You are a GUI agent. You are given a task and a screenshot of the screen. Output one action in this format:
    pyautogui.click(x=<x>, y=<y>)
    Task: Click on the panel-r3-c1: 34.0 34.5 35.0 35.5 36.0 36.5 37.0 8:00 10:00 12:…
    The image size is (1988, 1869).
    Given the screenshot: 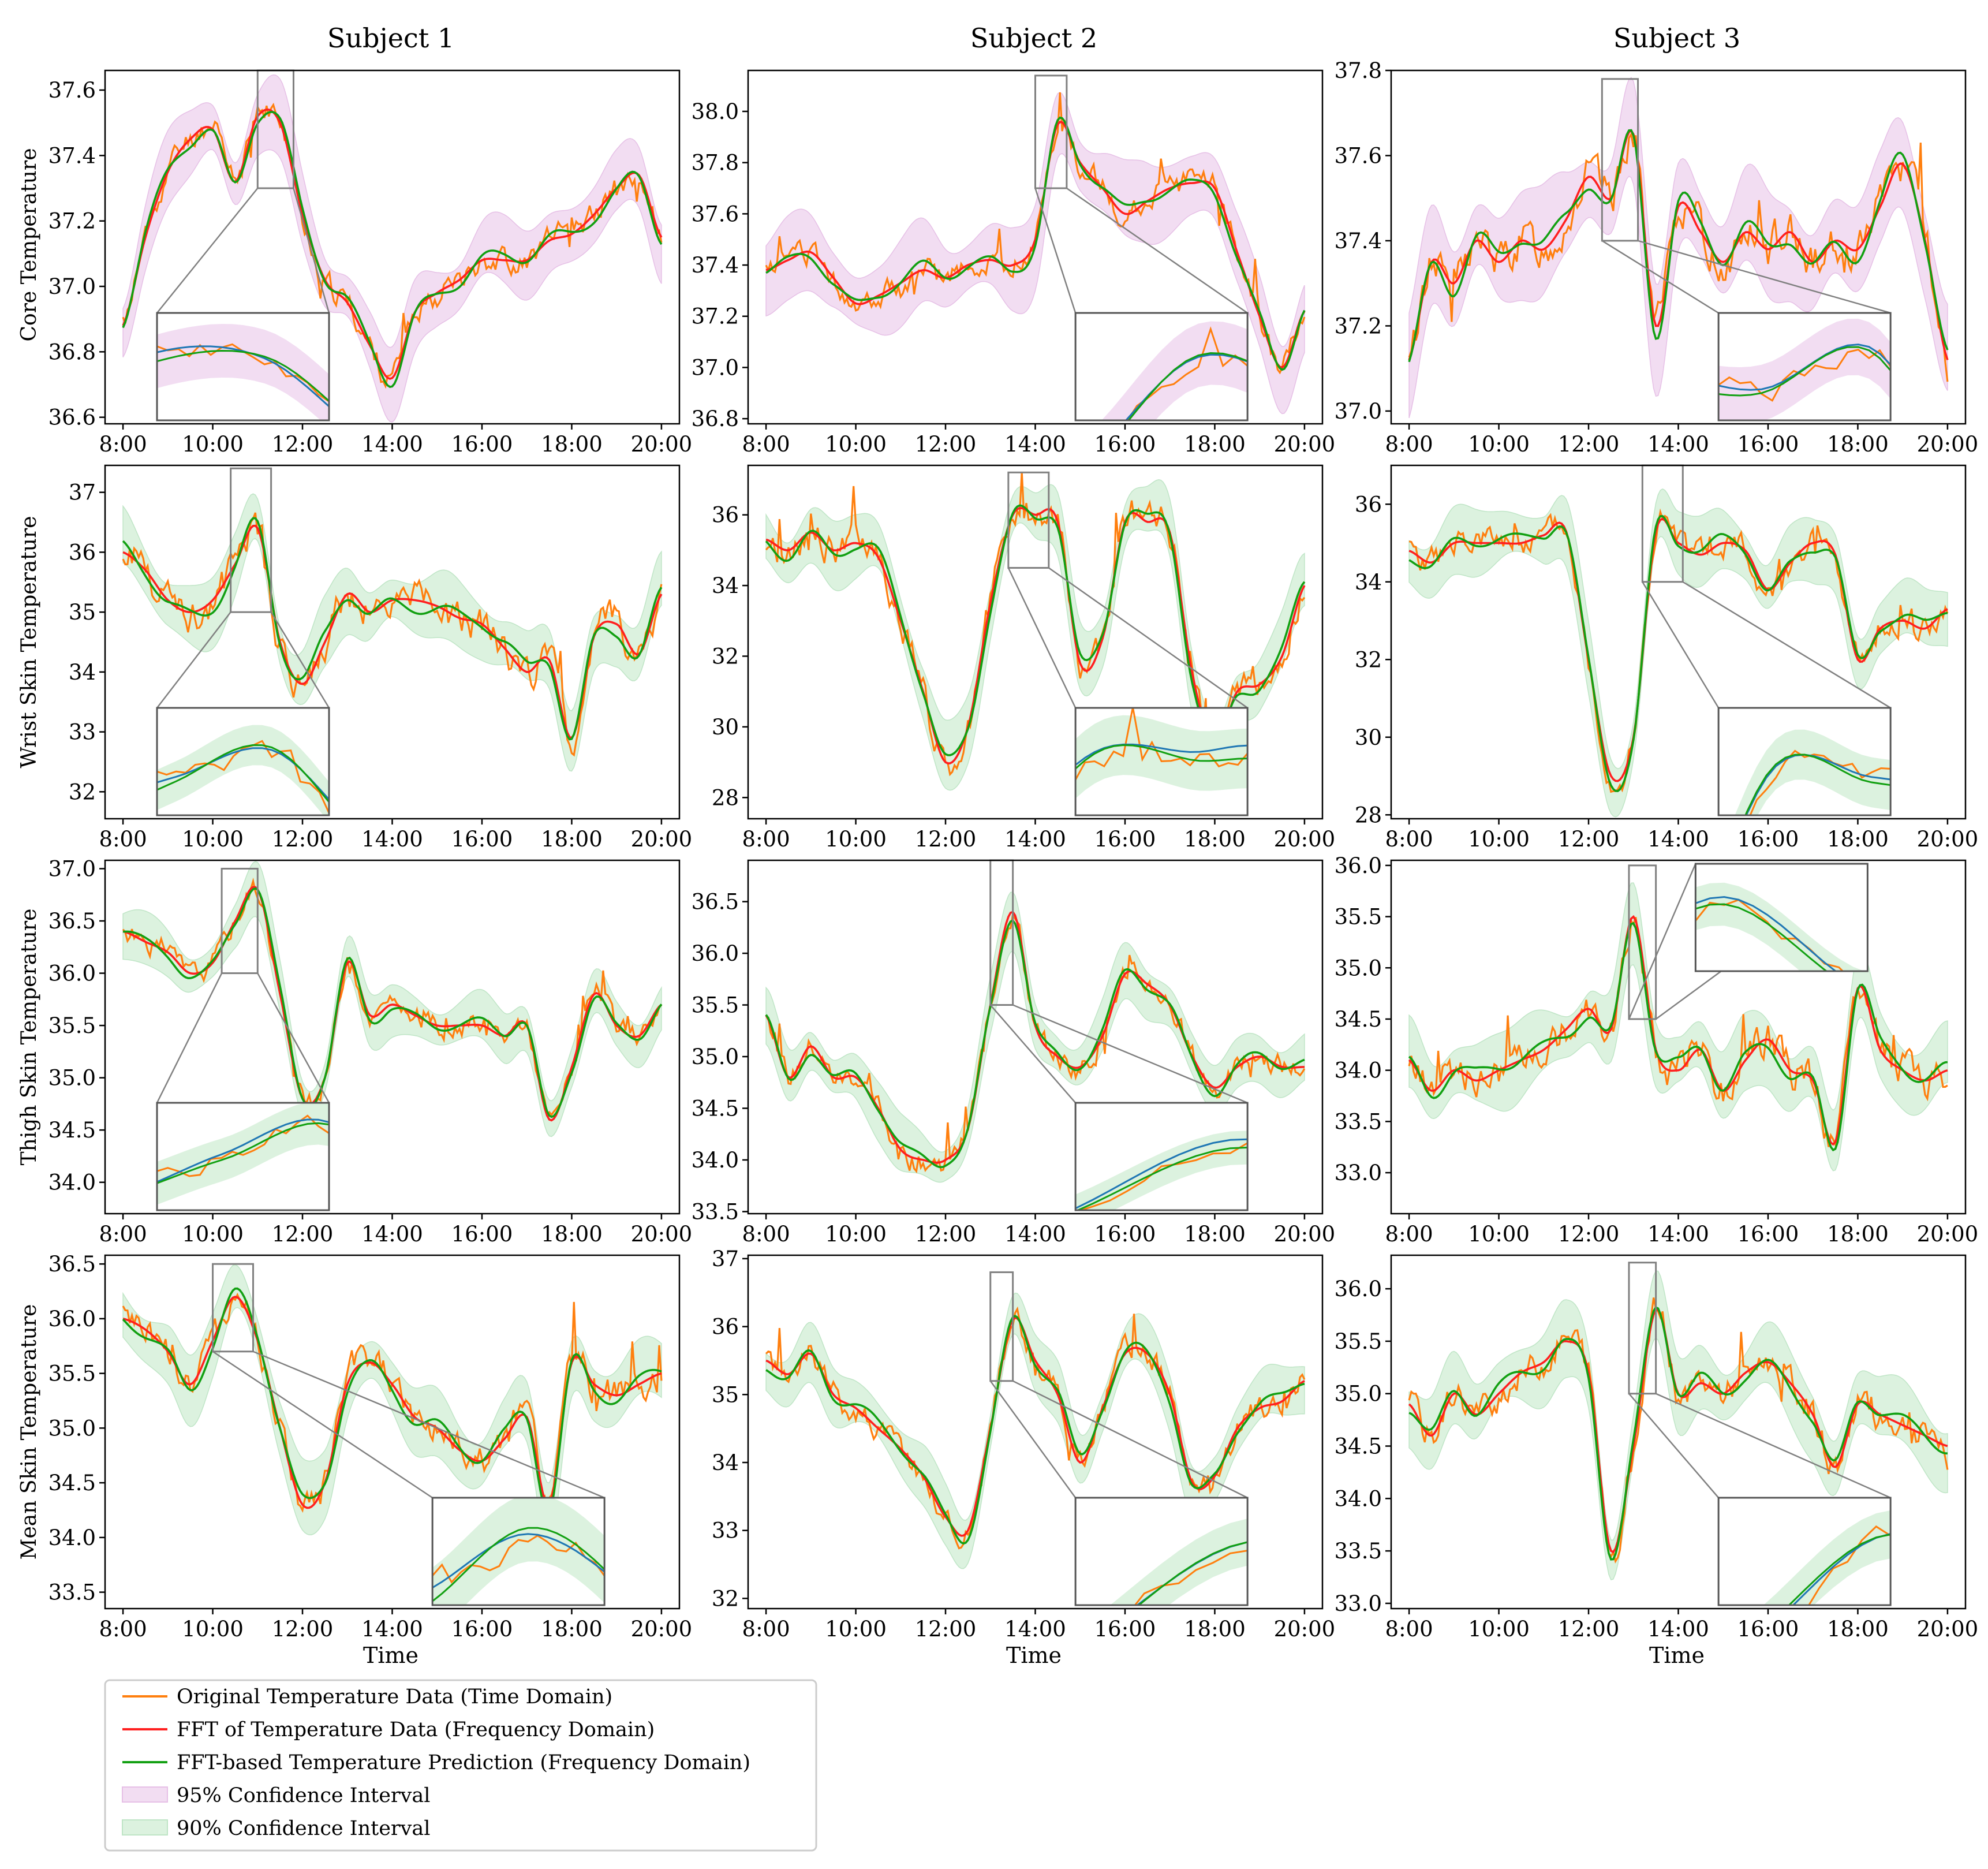 What is the action you would take?
    pyautogui.click(x=370, y=1052)
    